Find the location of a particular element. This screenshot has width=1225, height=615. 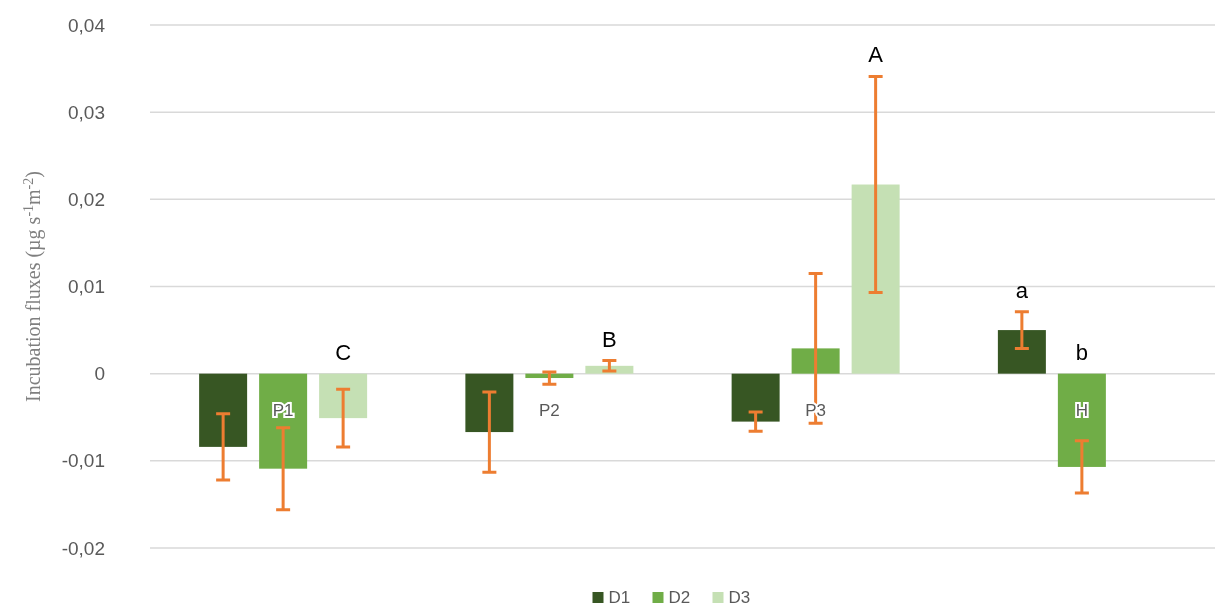

x-tick-label: P1 is located at coordinates (283, 410).